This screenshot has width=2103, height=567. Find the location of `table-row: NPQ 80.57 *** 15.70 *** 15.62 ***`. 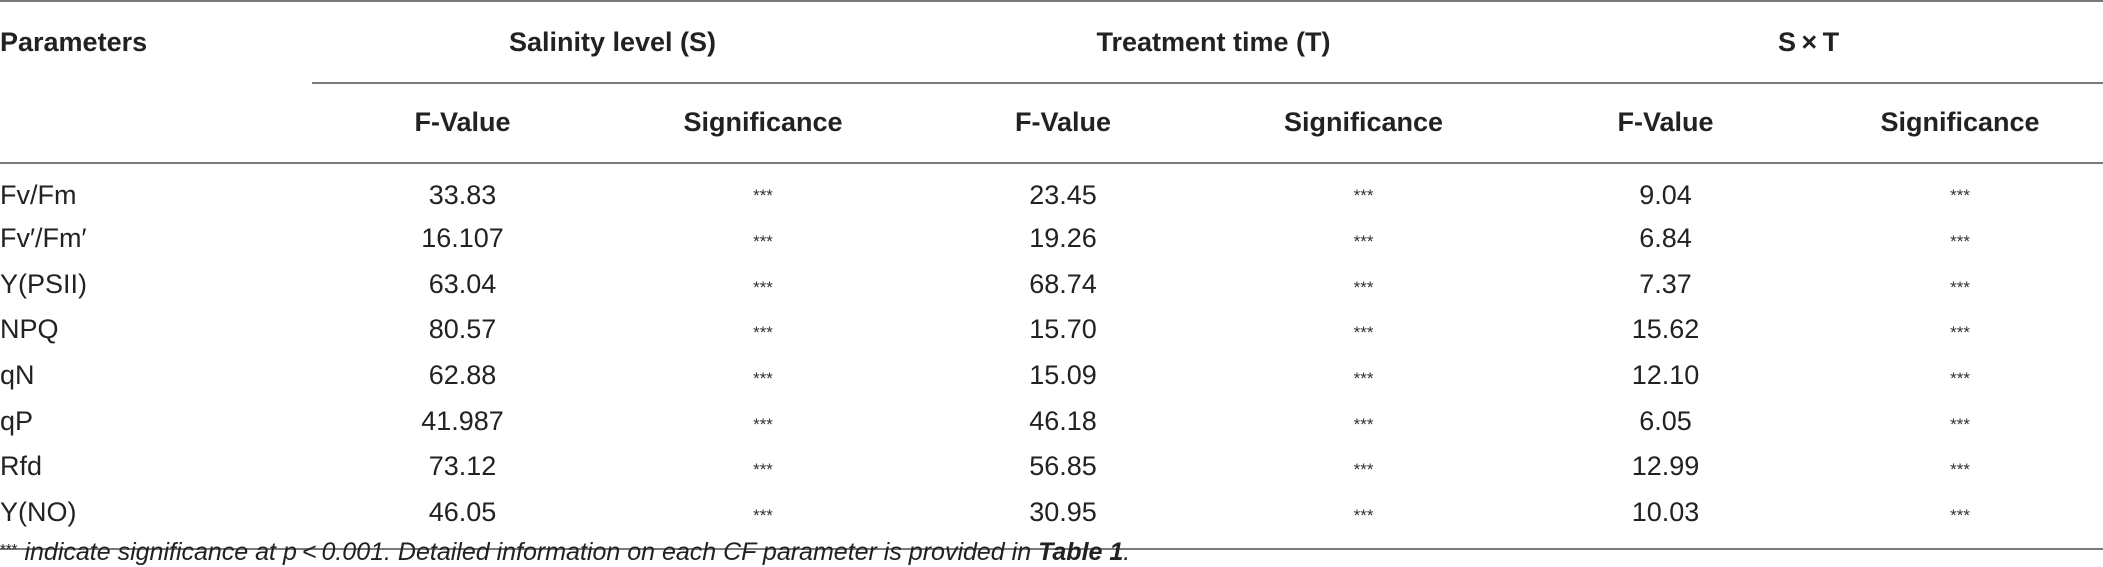

table-row: NPQ 80.57 *** 15.70 *** 15.62 *** is located at coordinates (1051, 330).